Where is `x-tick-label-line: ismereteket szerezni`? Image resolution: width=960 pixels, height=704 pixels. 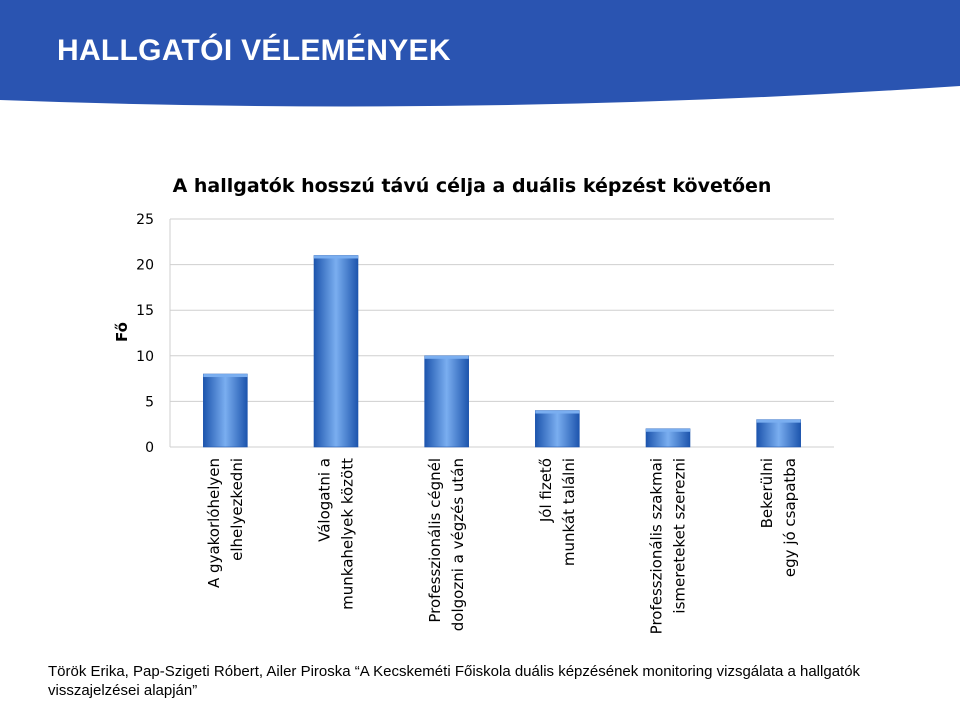
x-tick-label-line: ismereteket szerezni is located at coordinates (680, 536).